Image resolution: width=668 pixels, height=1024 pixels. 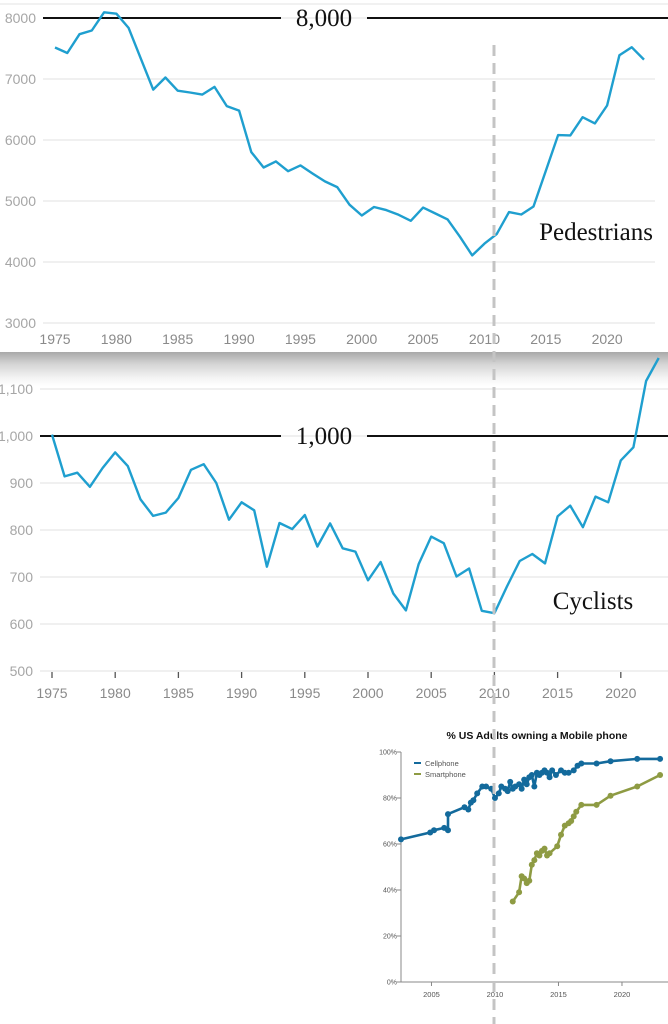 What do you see at coordinates (22, 577) in the screenshot?
I see `y-tick-label: 700` at bounding box center [22, 577].